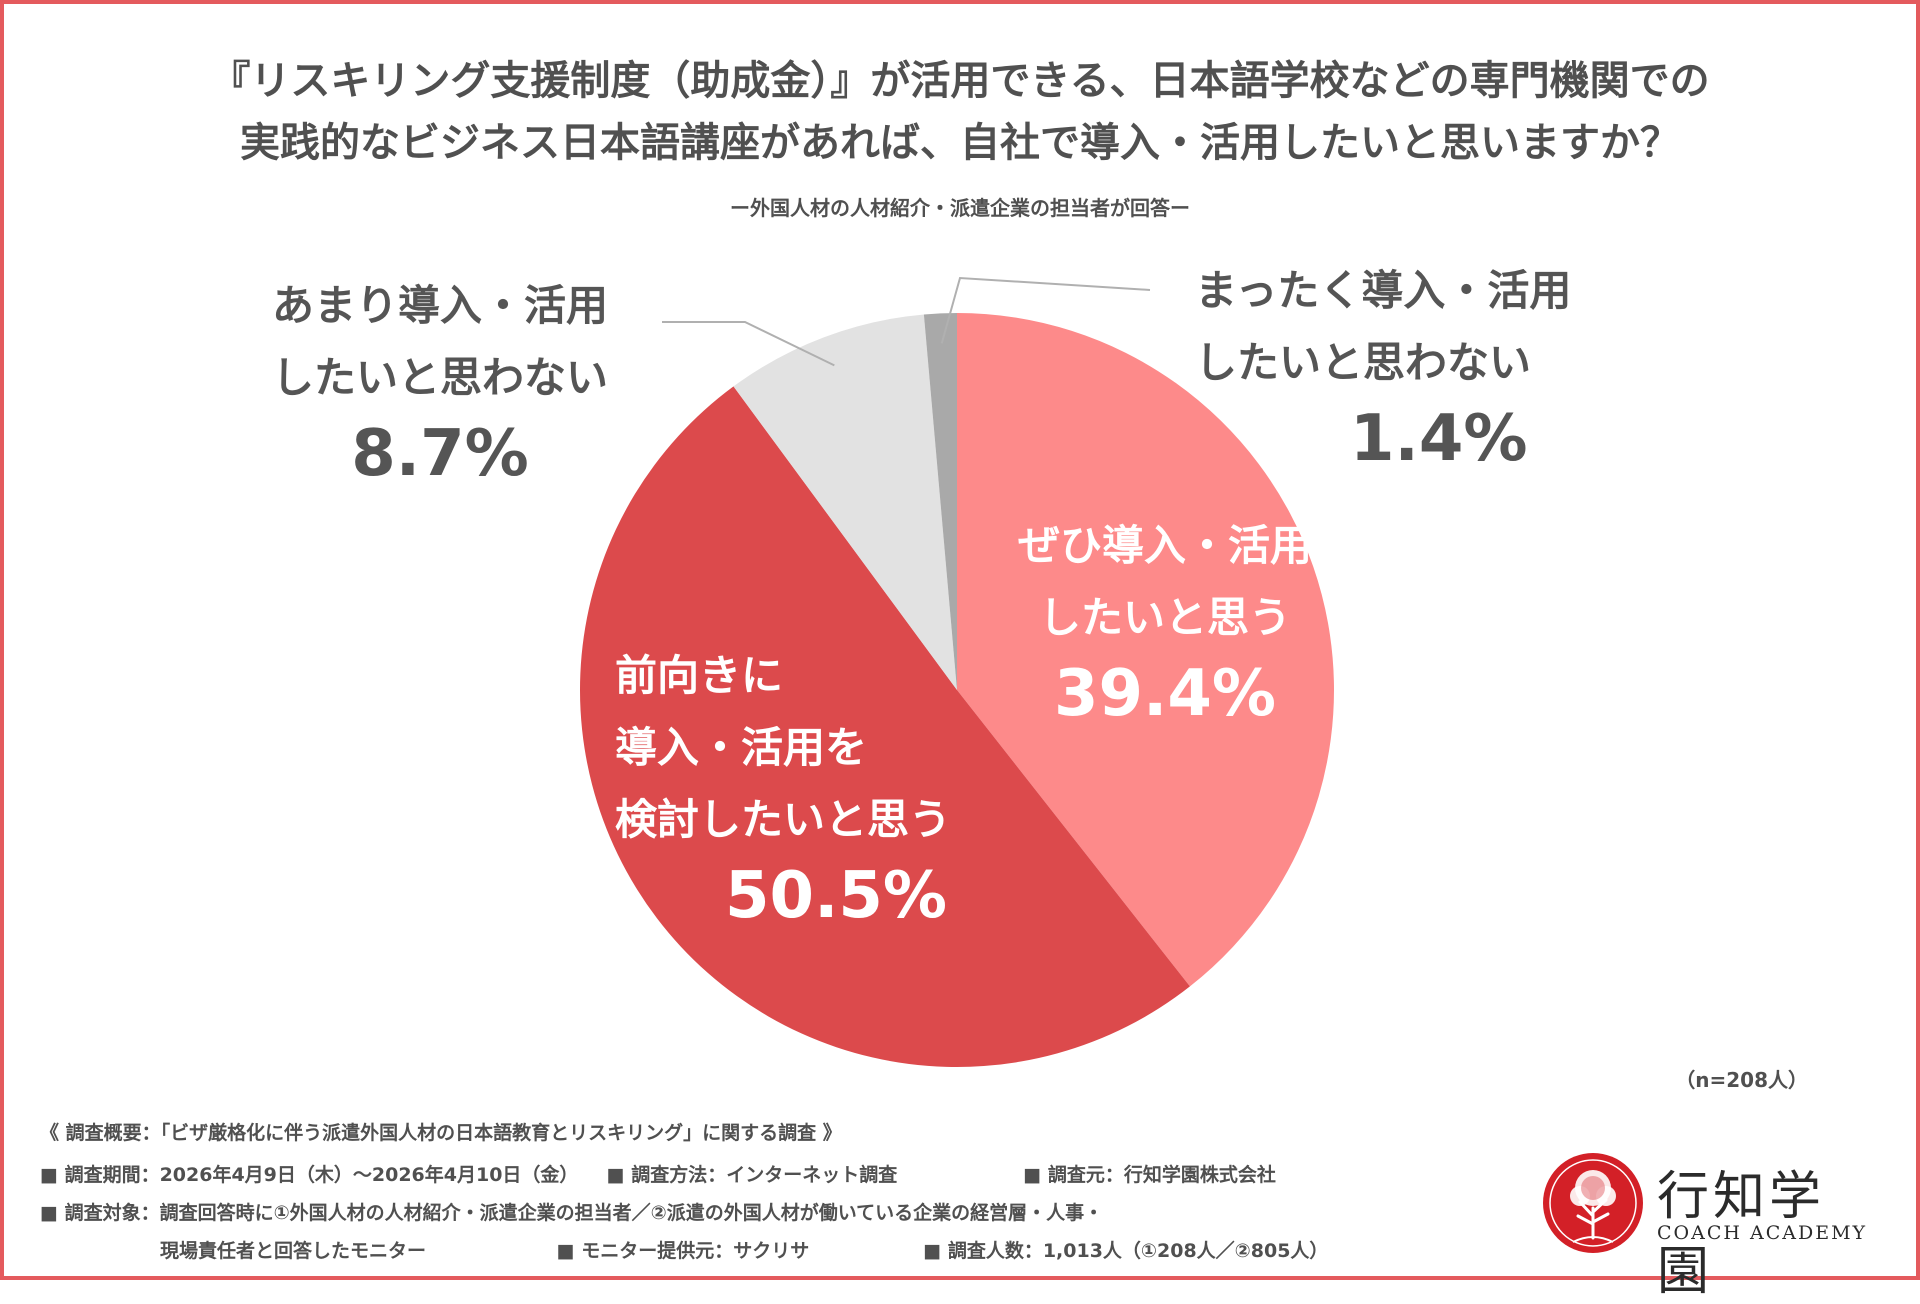 The image size is (1920, 1304). Describe the element at coordinates (1165, 694) in the screenshot. I see `slice-value-definitely: 39.4%` at that location.